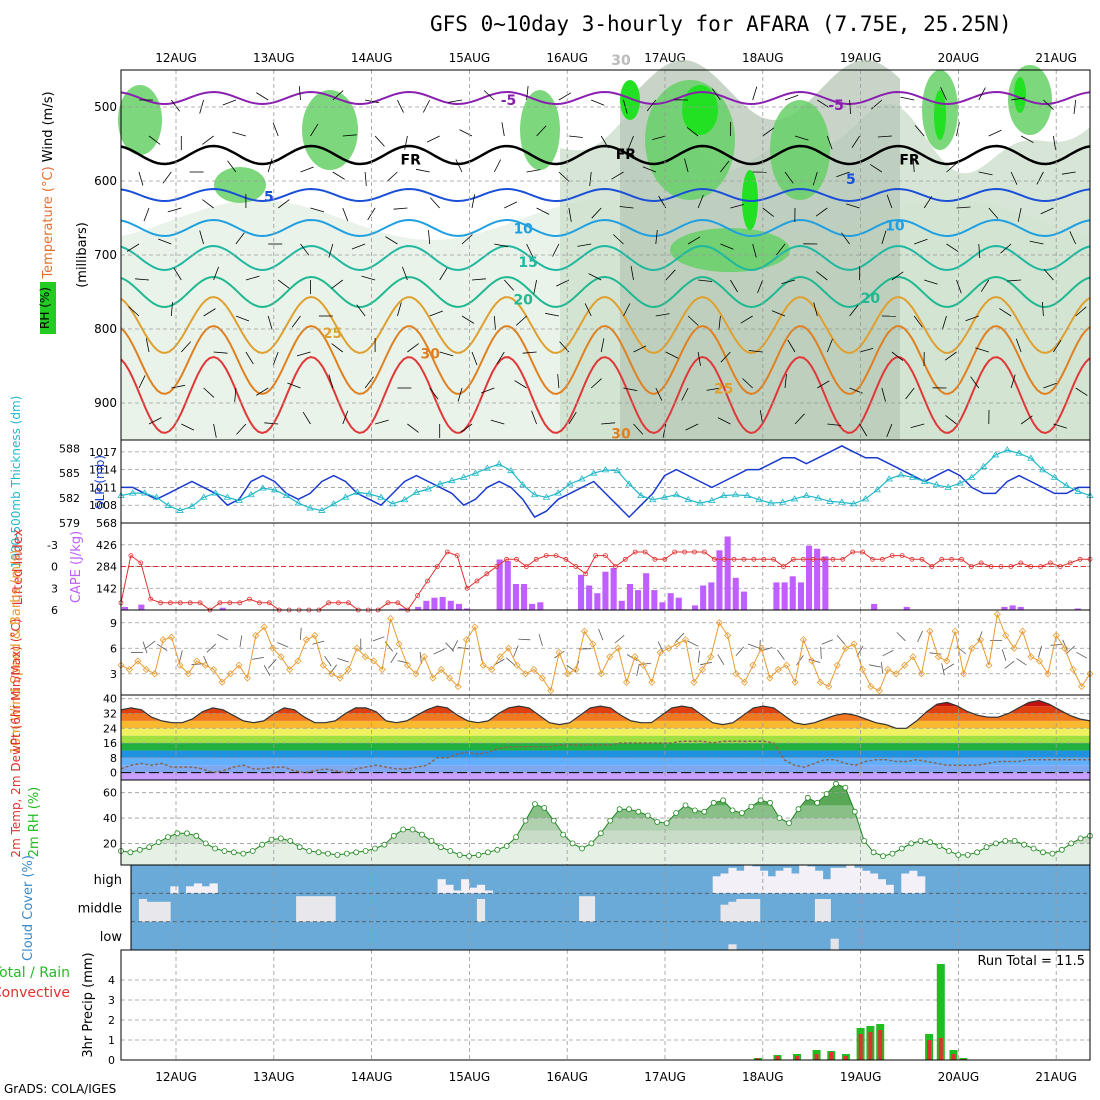  What do you see at coordinates (372, 1077) in the screenshot?
I see `date-label-bottom: 14AUG` at bounding box center [372, 1077].